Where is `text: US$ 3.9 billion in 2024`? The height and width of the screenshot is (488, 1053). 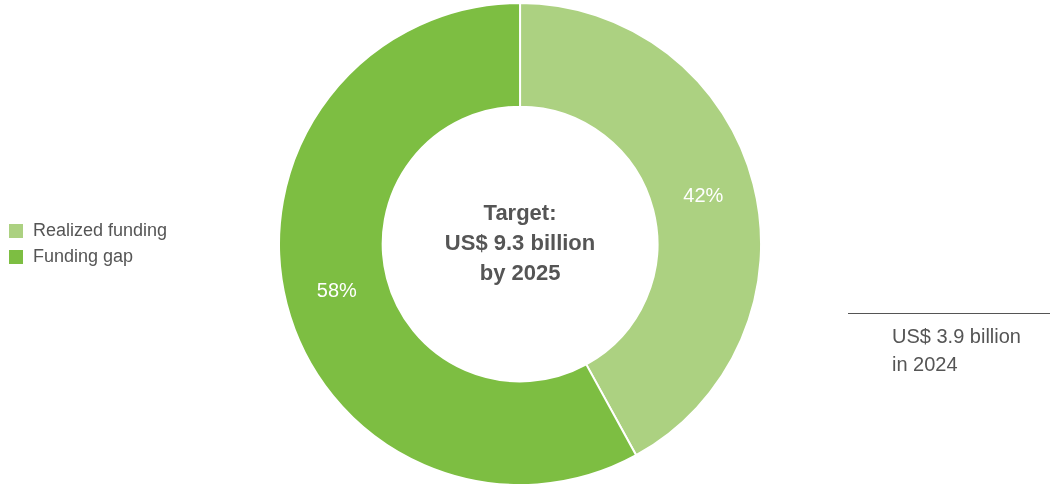
text: US$ 3.9 billion in 2024 is located at coordinates (956, 350).